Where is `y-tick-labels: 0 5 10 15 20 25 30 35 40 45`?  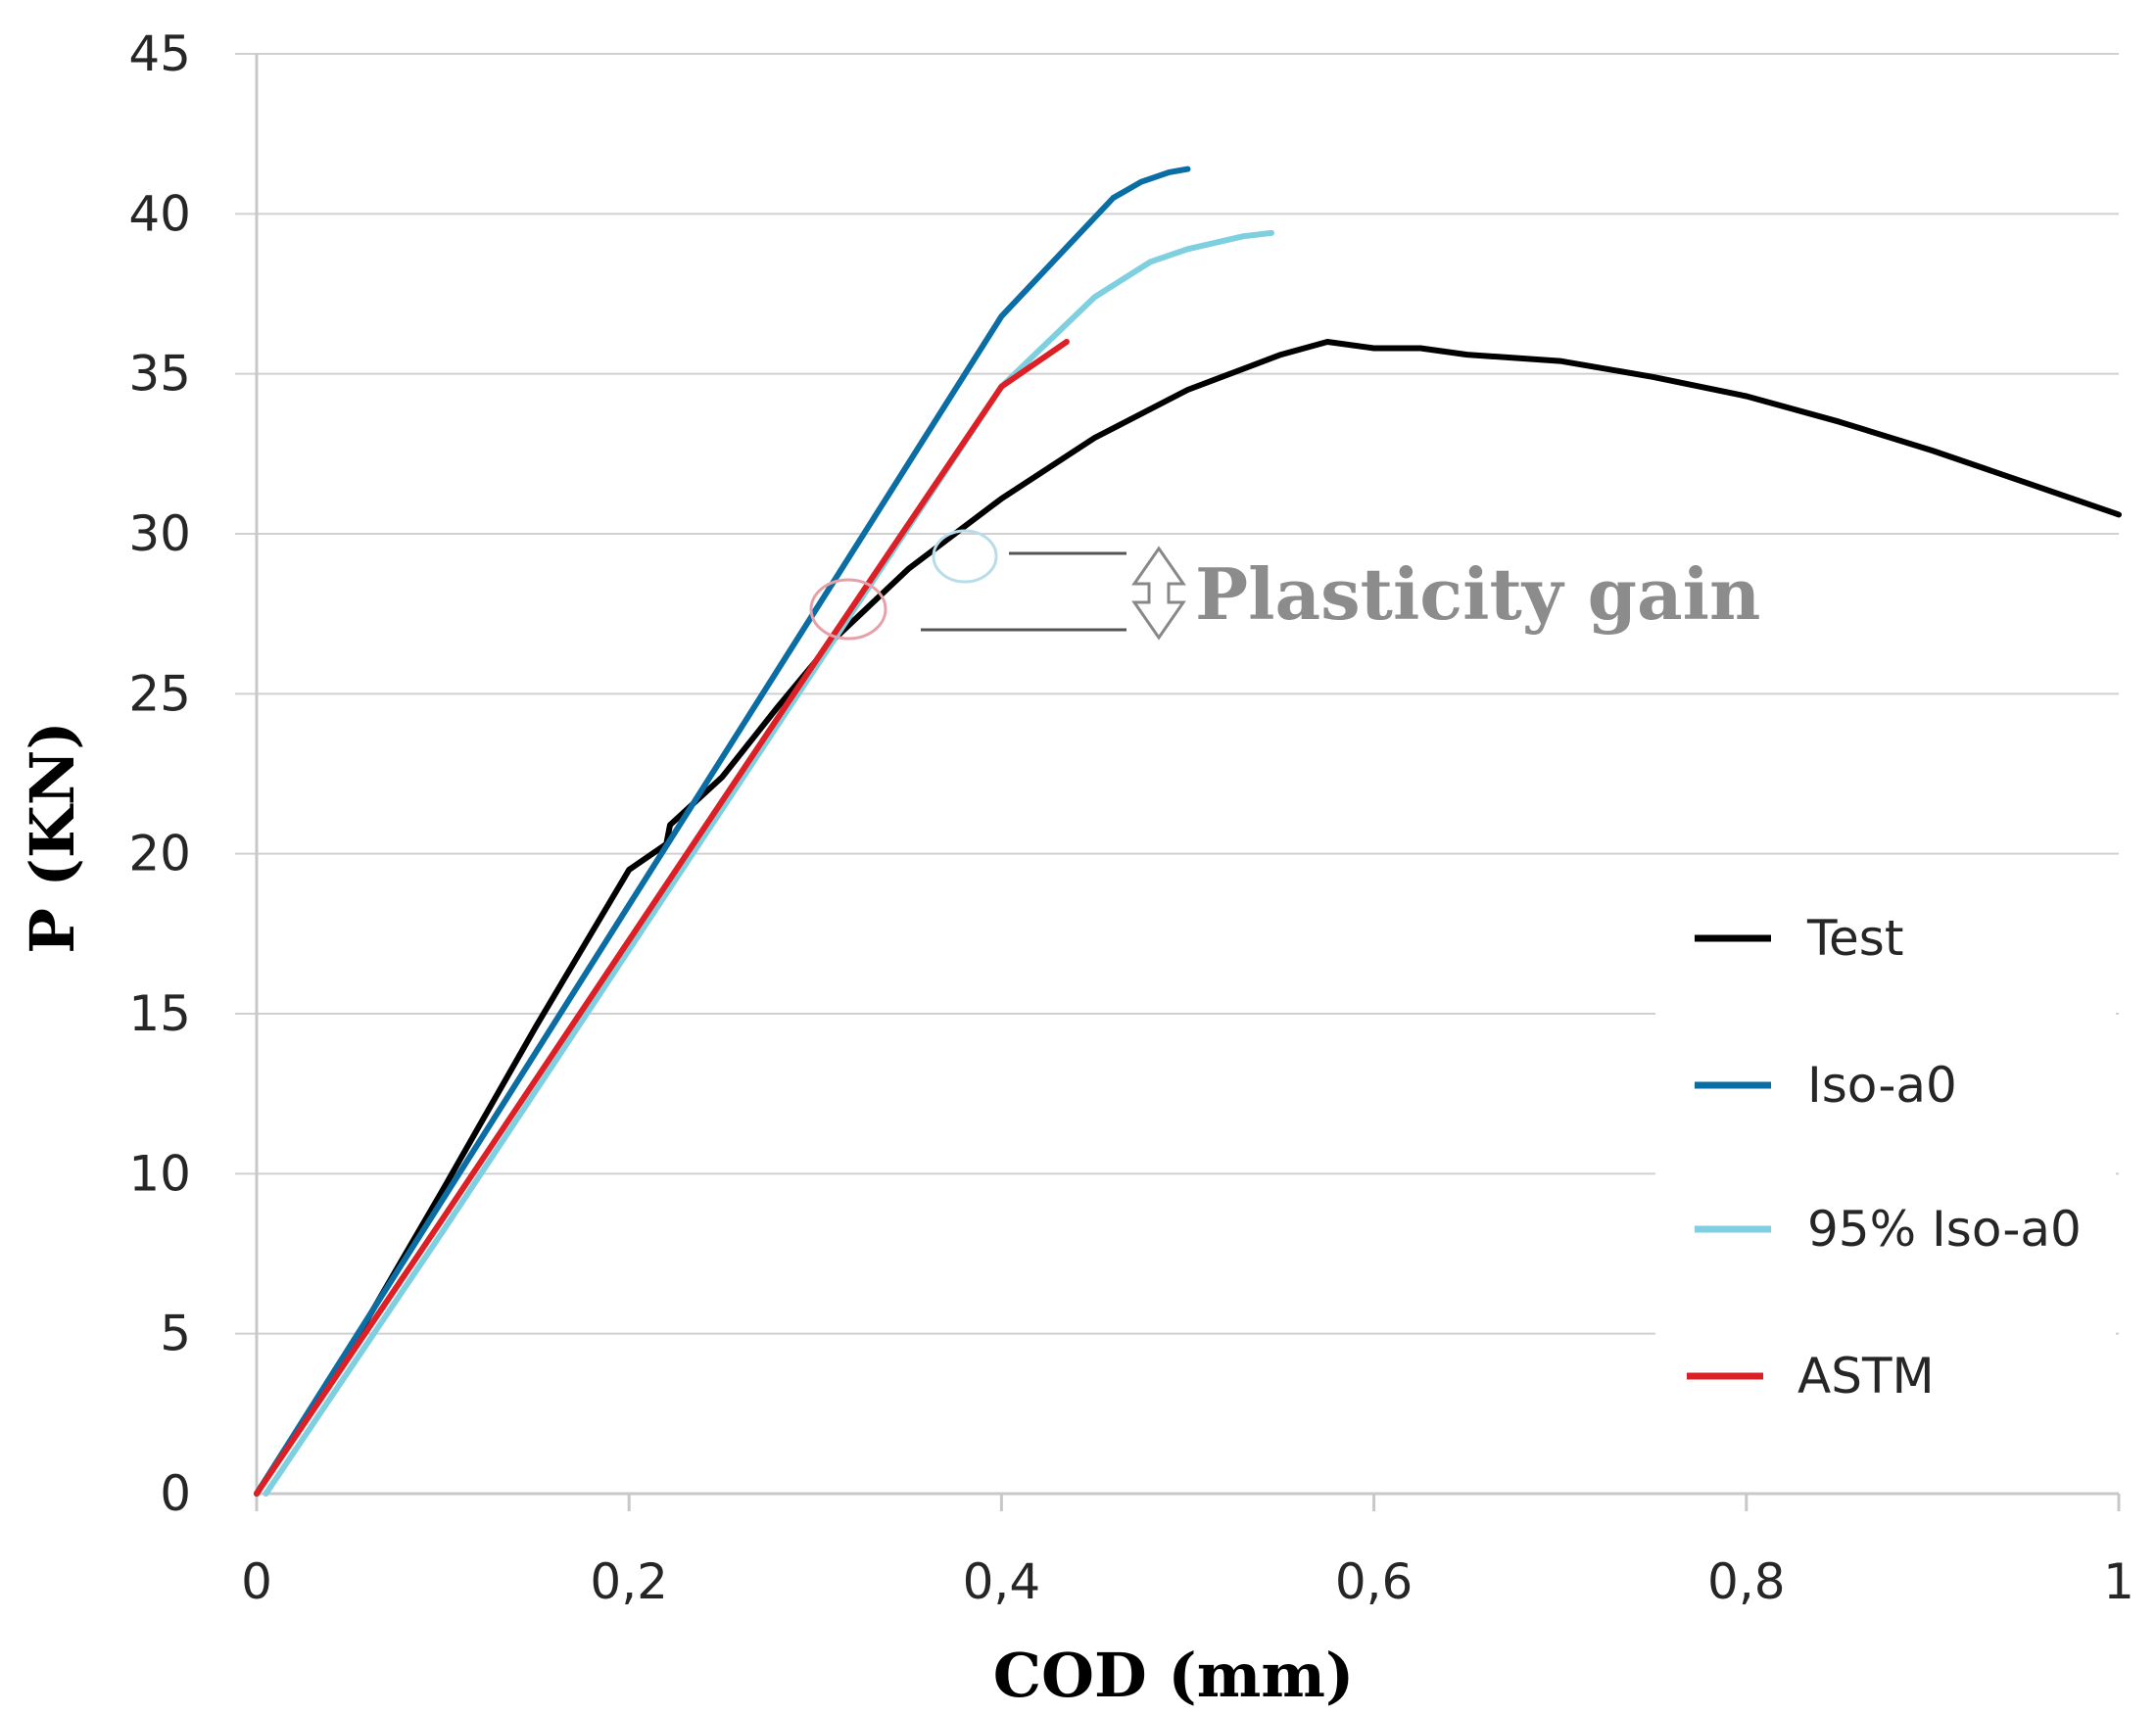 y-tick-labels: 0 5 10 15 20 25 30 35 40 45 is located at coordinates (159, 773).